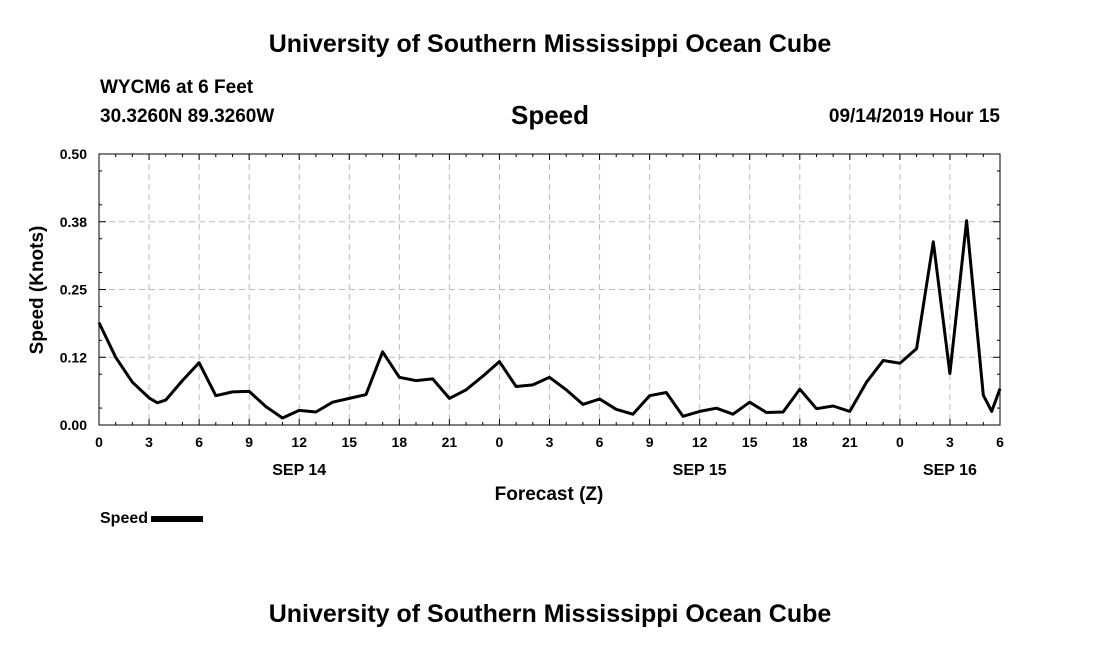 Image resolution: width=1100 pixels, height=650 pixels. What do you see at coordinates (73, 290) in the screenshot?
I see `y-tick-label: 0.25` at bounding box center [73, 290].